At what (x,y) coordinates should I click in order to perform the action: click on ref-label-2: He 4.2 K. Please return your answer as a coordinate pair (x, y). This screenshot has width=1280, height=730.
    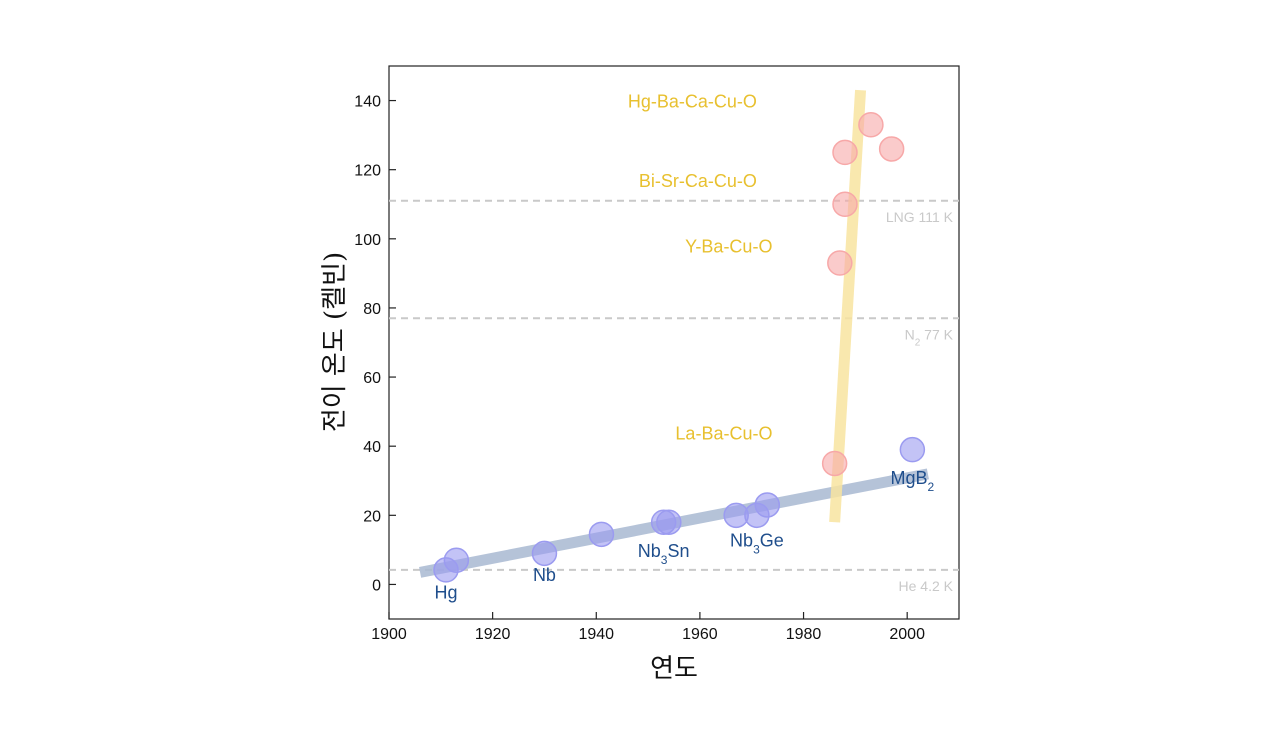
    Looking at the image, I should click on (926, 586).